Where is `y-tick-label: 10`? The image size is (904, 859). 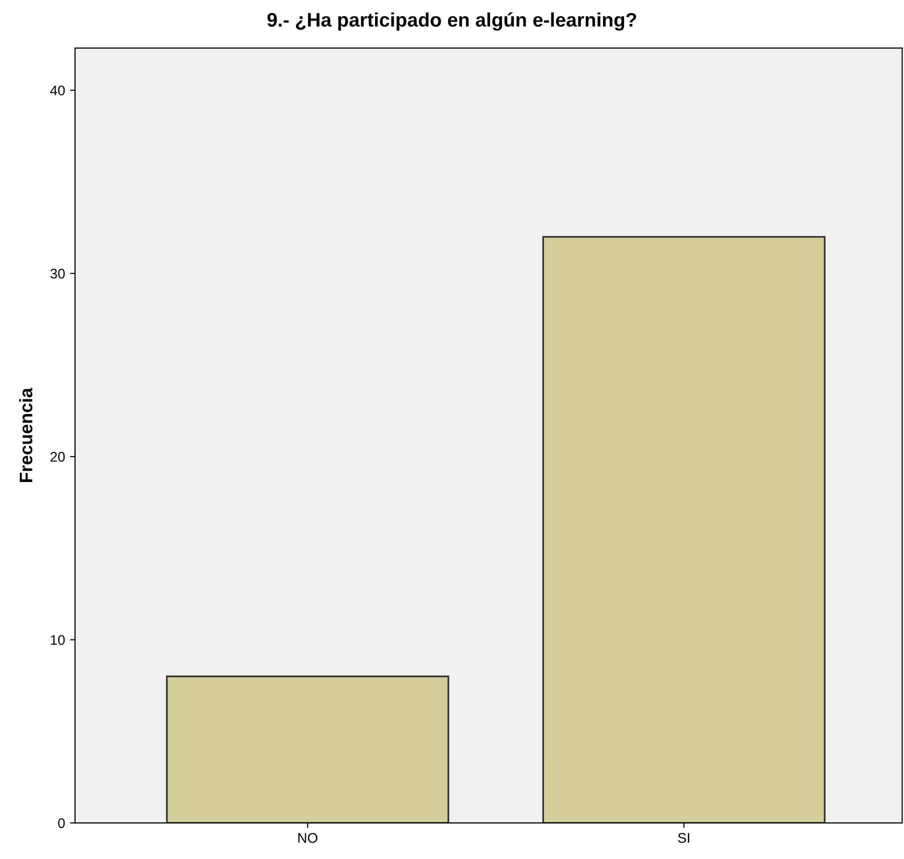 y-tick-label: 10 is located at coordinates (57, 640).